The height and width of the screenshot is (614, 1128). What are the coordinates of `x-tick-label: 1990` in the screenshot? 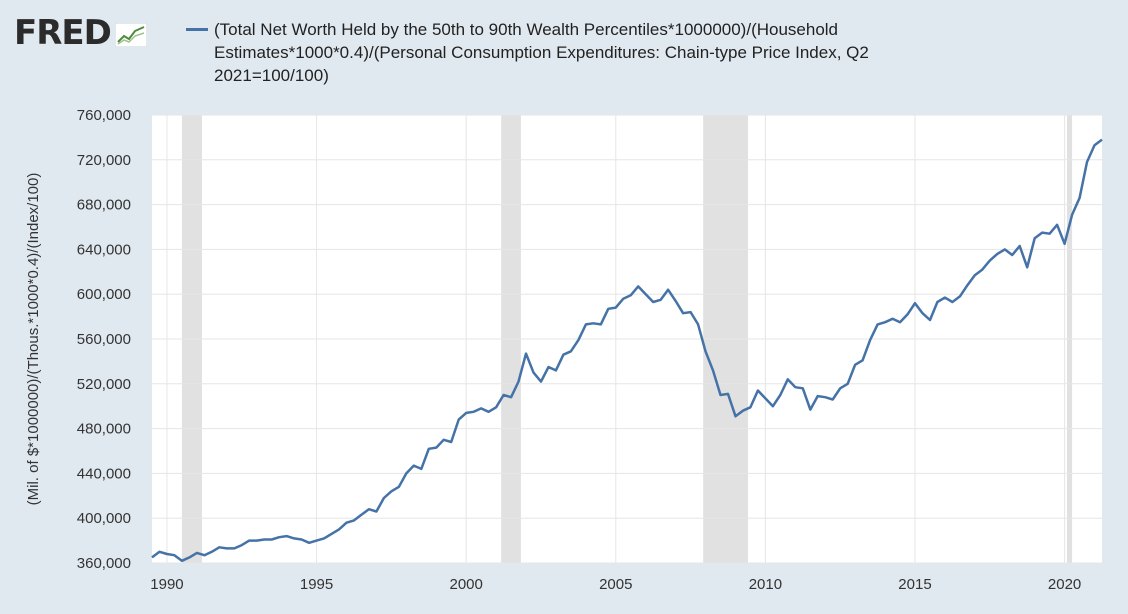 It's located at (166, 584).